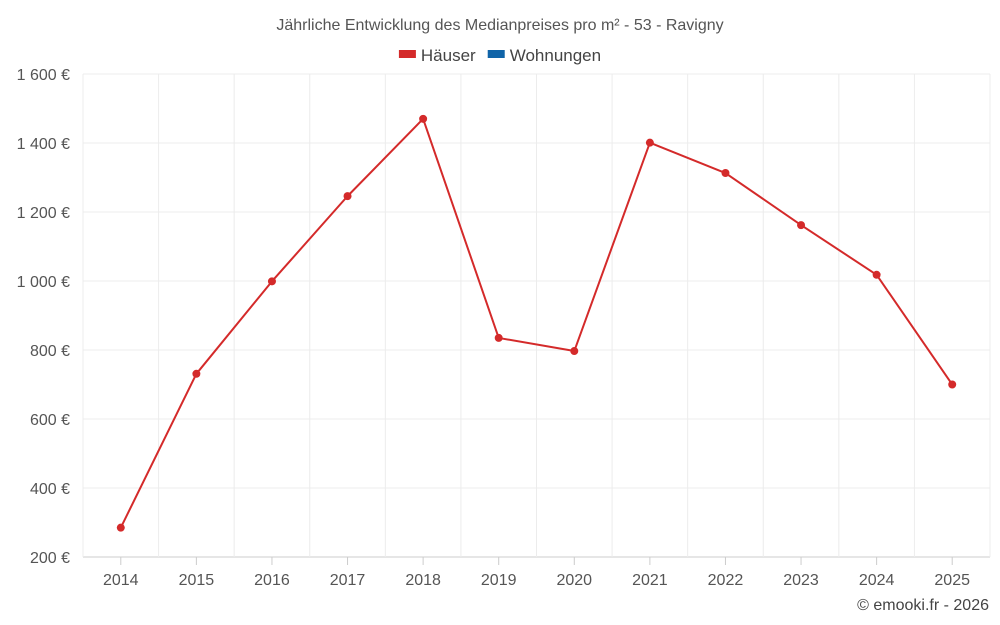 This screenshot has width=1000, height=625. What do you see at coordinates (43, 75) in the screenshot?
I see `y-tick-label: 1 600 €` at bounding box center [43, 75].